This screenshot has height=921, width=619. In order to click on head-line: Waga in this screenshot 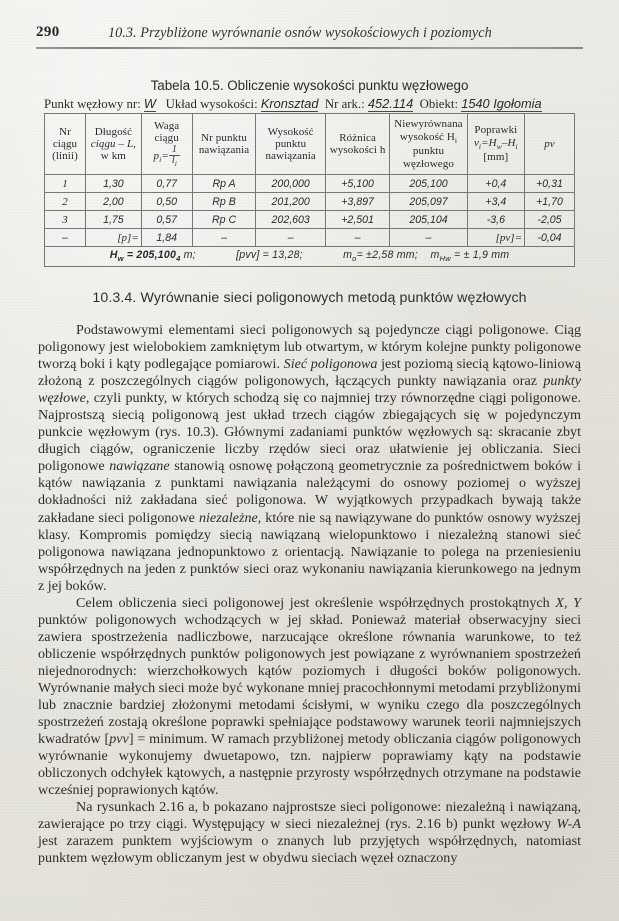, I will do `click(167, 125)`.